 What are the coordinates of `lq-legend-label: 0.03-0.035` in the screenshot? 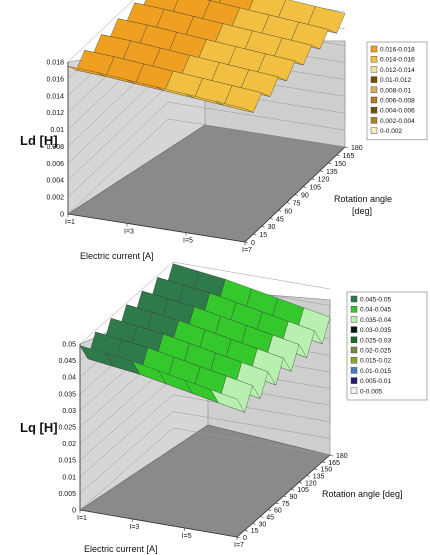 It's located at (375, 330).